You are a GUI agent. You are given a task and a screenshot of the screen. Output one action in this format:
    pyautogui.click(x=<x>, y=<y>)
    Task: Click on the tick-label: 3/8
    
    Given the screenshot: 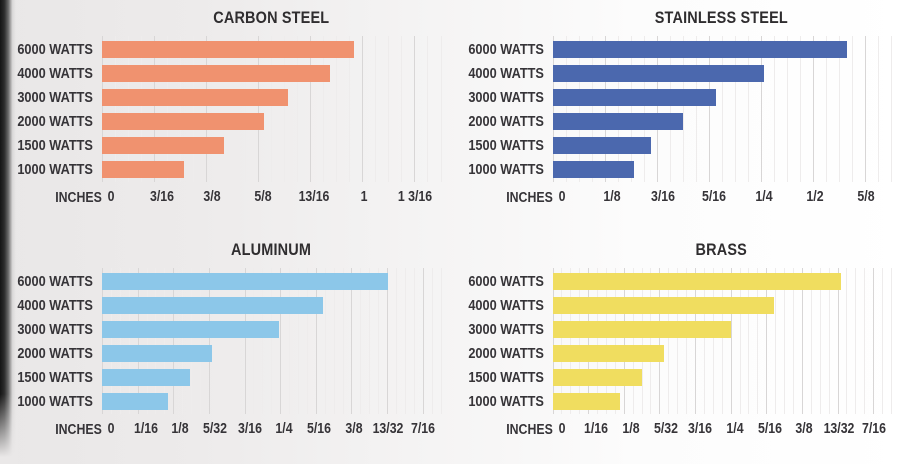 What is the action you would take?
    pyautogui.click(x=212, y=197)
    